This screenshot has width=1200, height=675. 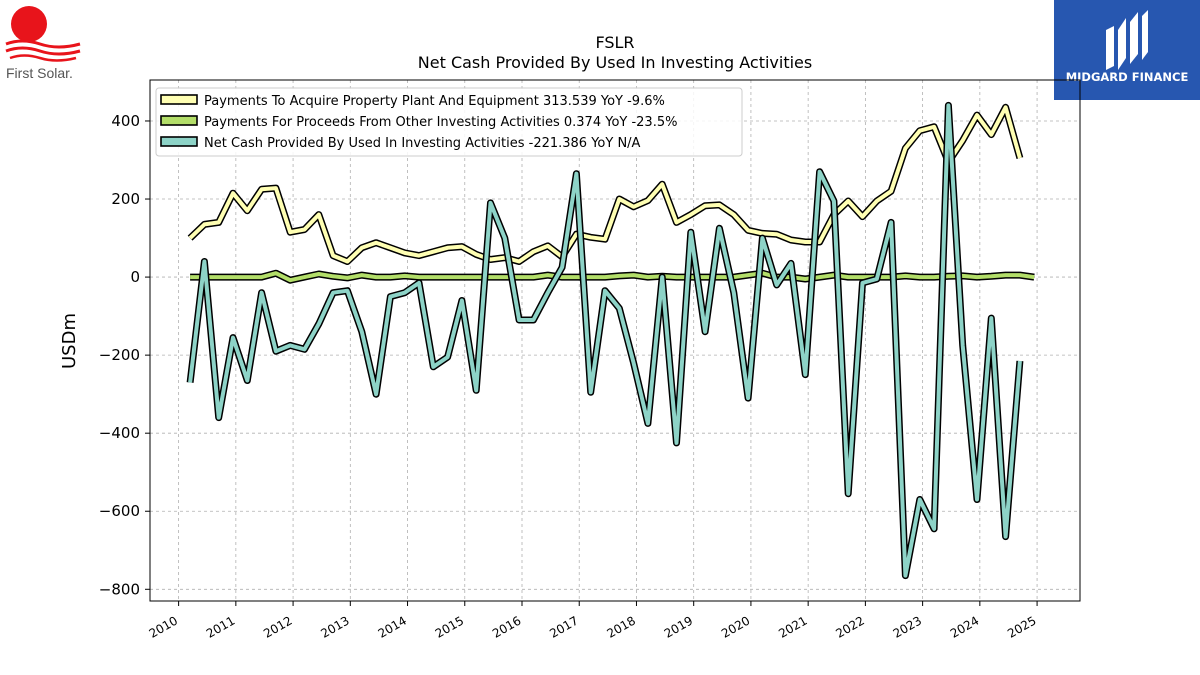 I want to click on midgard-finance-logo: MIDGARD FINANCE, so click(x=1127, y=50).